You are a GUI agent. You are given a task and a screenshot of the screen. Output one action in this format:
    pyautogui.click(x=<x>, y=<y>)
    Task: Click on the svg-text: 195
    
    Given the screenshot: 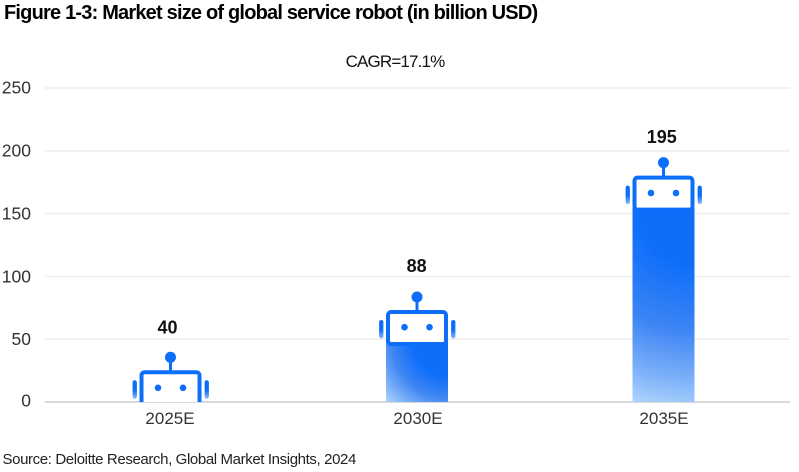 What is the action you would take?
    pyautogui.click(x=662, y=137)
    